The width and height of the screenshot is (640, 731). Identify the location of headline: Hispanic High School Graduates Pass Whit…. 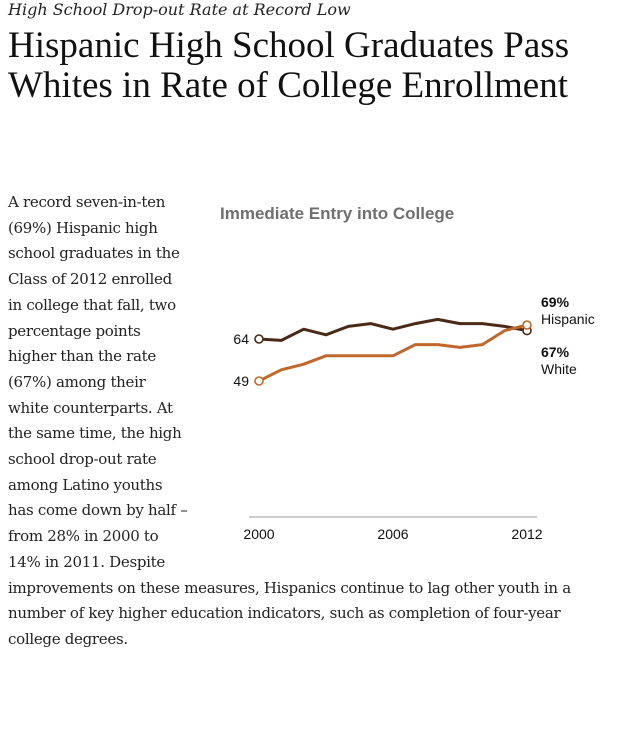
(289, 65).